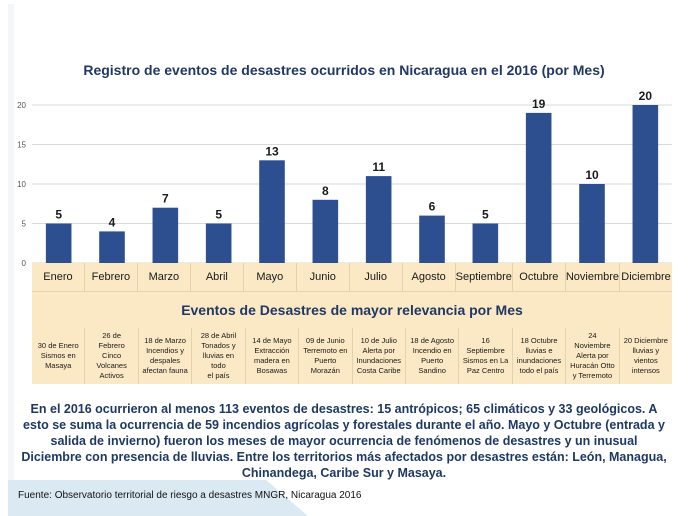  Describe the element at coordinates (323, 277) in the screenshot. I see `x-tick-label: Junio` at that location.